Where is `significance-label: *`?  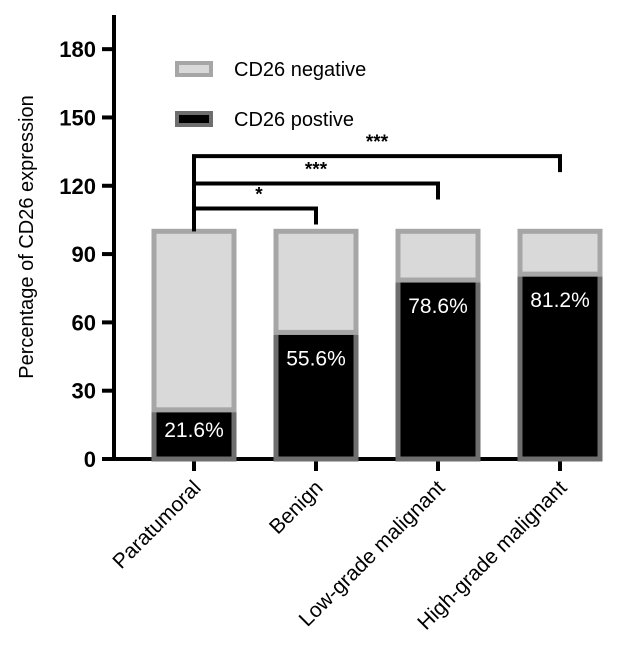
significance-label: * is located at coordinates (259, 195).